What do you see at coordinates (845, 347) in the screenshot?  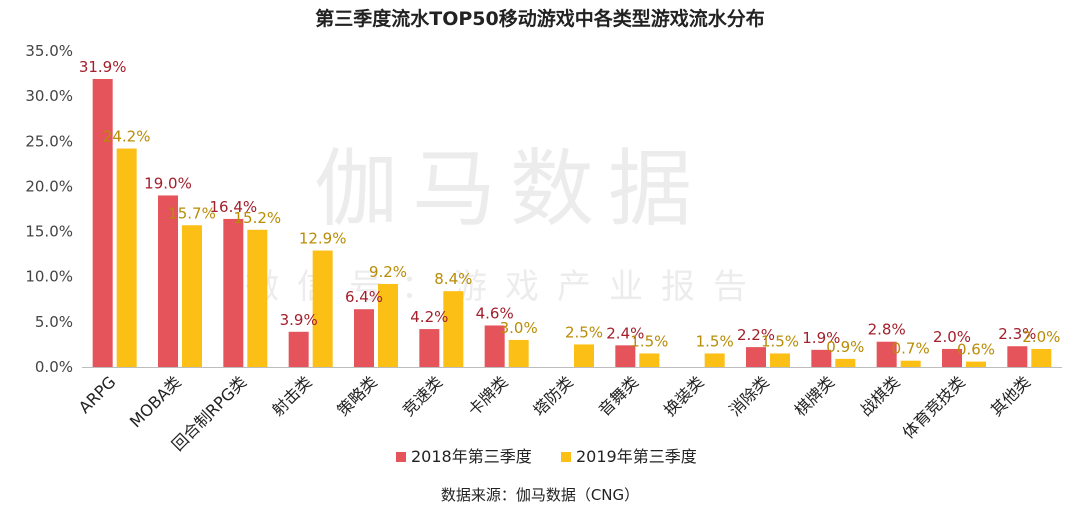 I see `data-label-2019: 0.9%` at bounding box center [845, 347].